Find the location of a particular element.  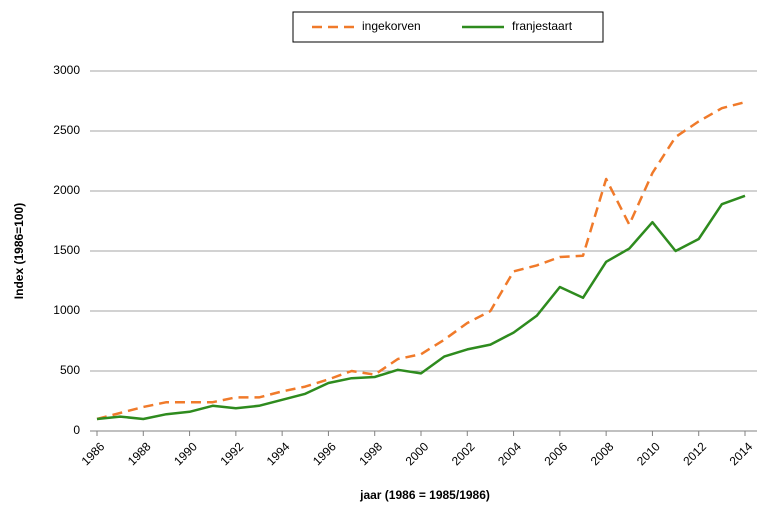

x-tick-label: 2002 is located at coordinates (463, 453).